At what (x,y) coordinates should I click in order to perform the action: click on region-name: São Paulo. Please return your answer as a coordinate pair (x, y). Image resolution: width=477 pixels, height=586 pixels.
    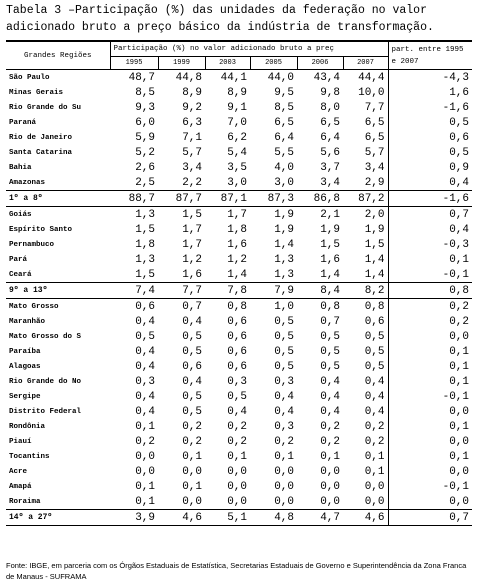
    Looking at the image, I should click on (29, 77).